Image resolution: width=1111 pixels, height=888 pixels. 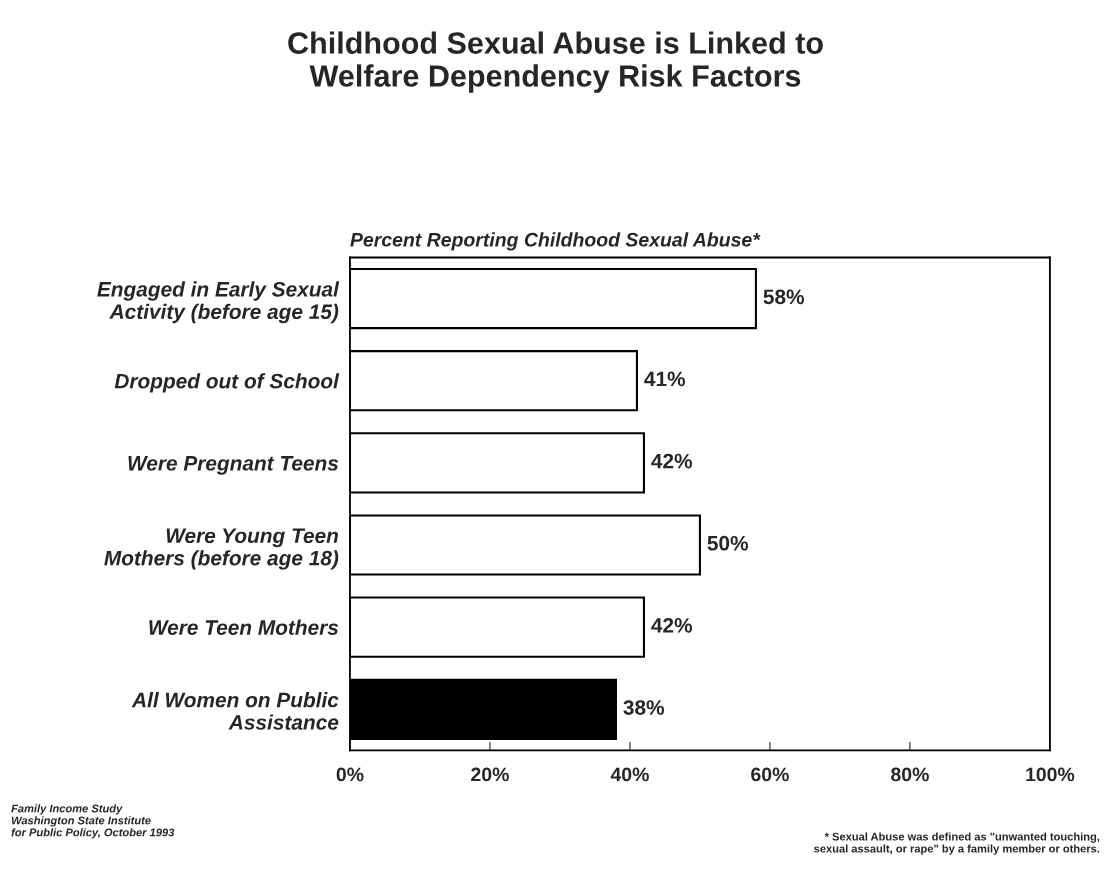 I want to click on y-tick-label: Dropped out of School, so click(x=227, y=383).